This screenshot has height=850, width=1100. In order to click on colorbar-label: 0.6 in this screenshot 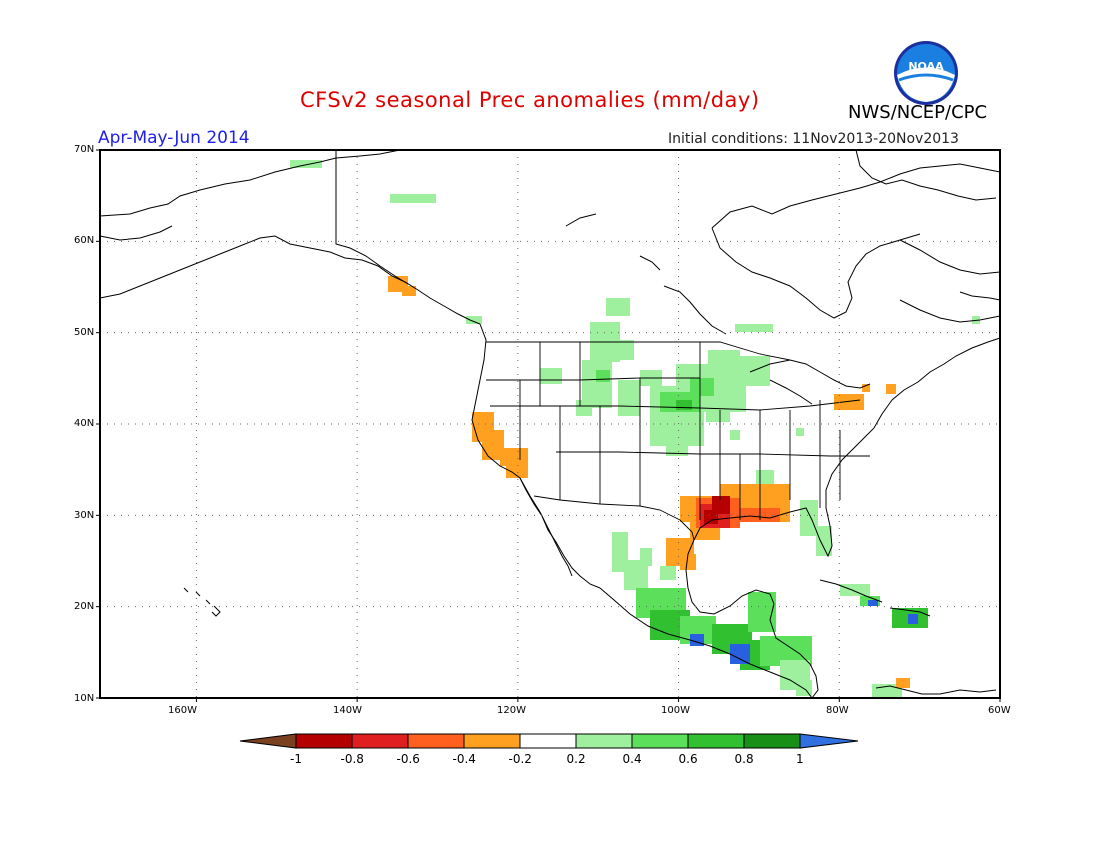, I will do `click(688, 759)`.